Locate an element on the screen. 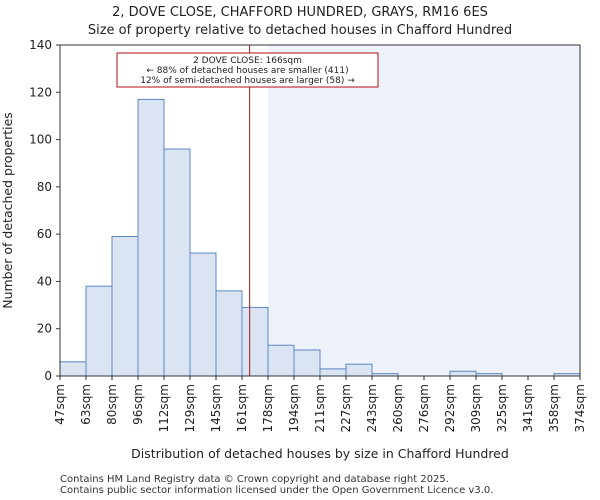  y-tick-label: 120 is located at coordinates (40, 92).